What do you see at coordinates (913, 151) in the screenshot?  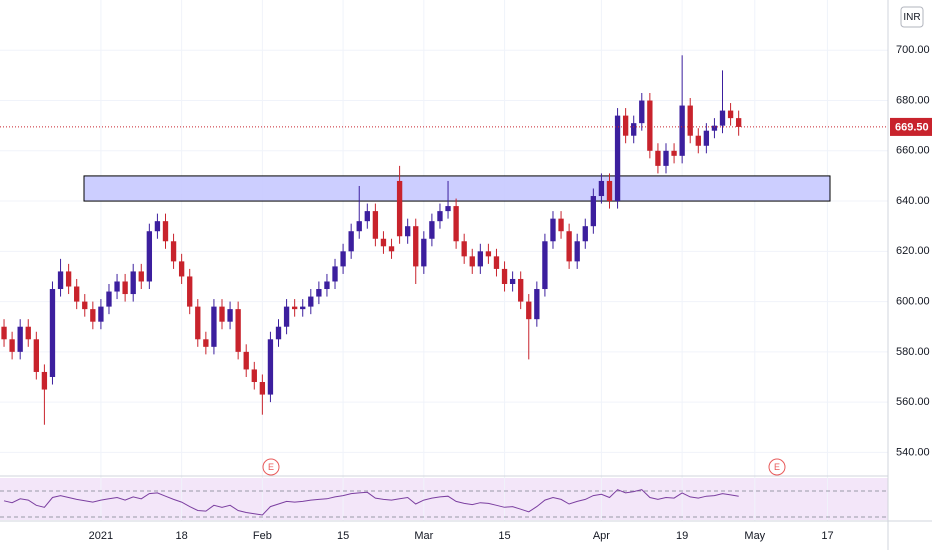 I see `y-tick-label: 660.00` at bounding box center [913, 151].